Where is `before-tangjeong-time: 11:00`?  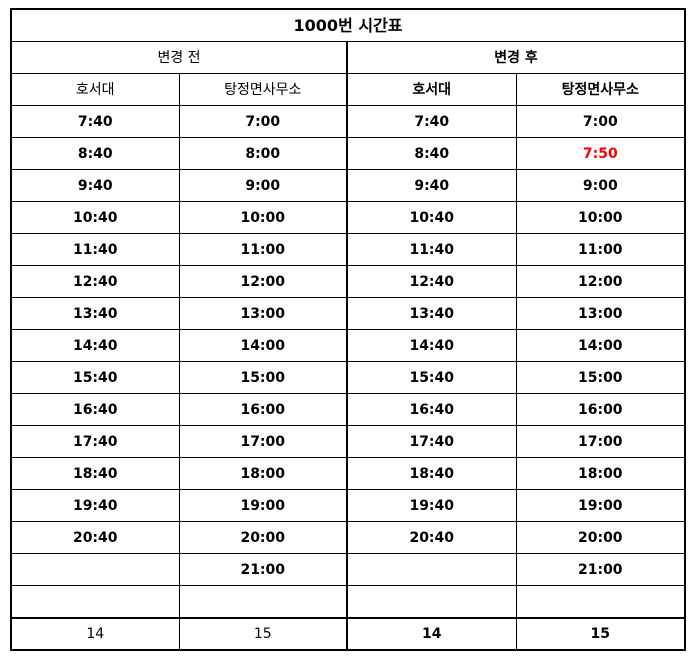
before-tangjeong-time: 11:00 is located at coordinates (263, 249).